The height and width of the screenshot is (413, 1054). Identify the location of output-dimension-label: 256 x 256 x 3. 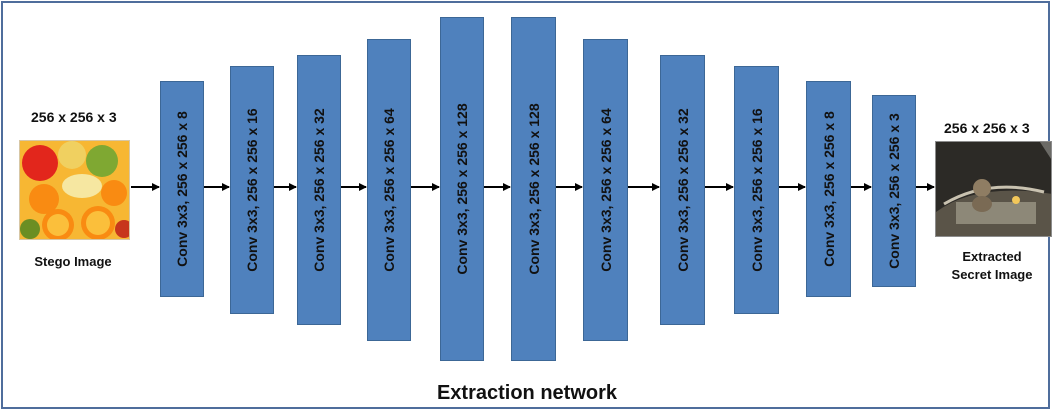
(987, 128).